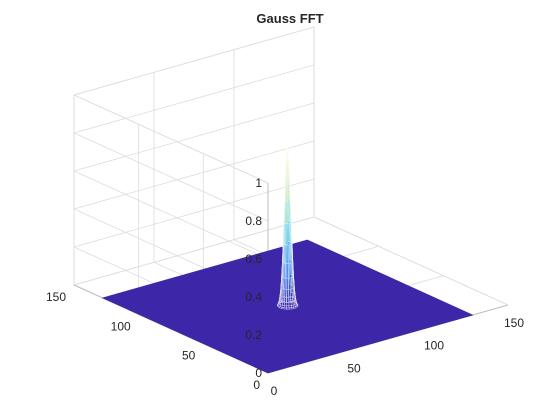 This screenshot has height=420, width=560. What do you see at coordinates (253, 297) in the screenshot?
I see `z-tick-label: 0.4` at bounding box center [253, 297].